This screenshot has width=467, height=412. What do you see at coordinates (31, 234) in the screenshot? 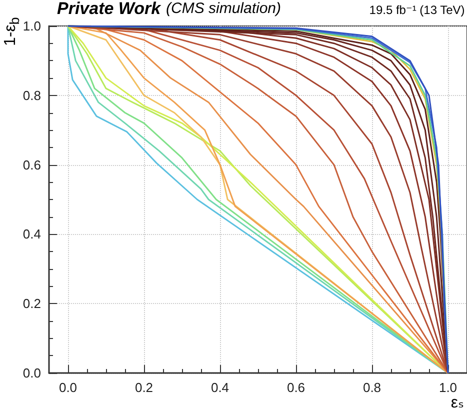
I see `y-tick-label: 0.4` at bounding box center [31, 234].